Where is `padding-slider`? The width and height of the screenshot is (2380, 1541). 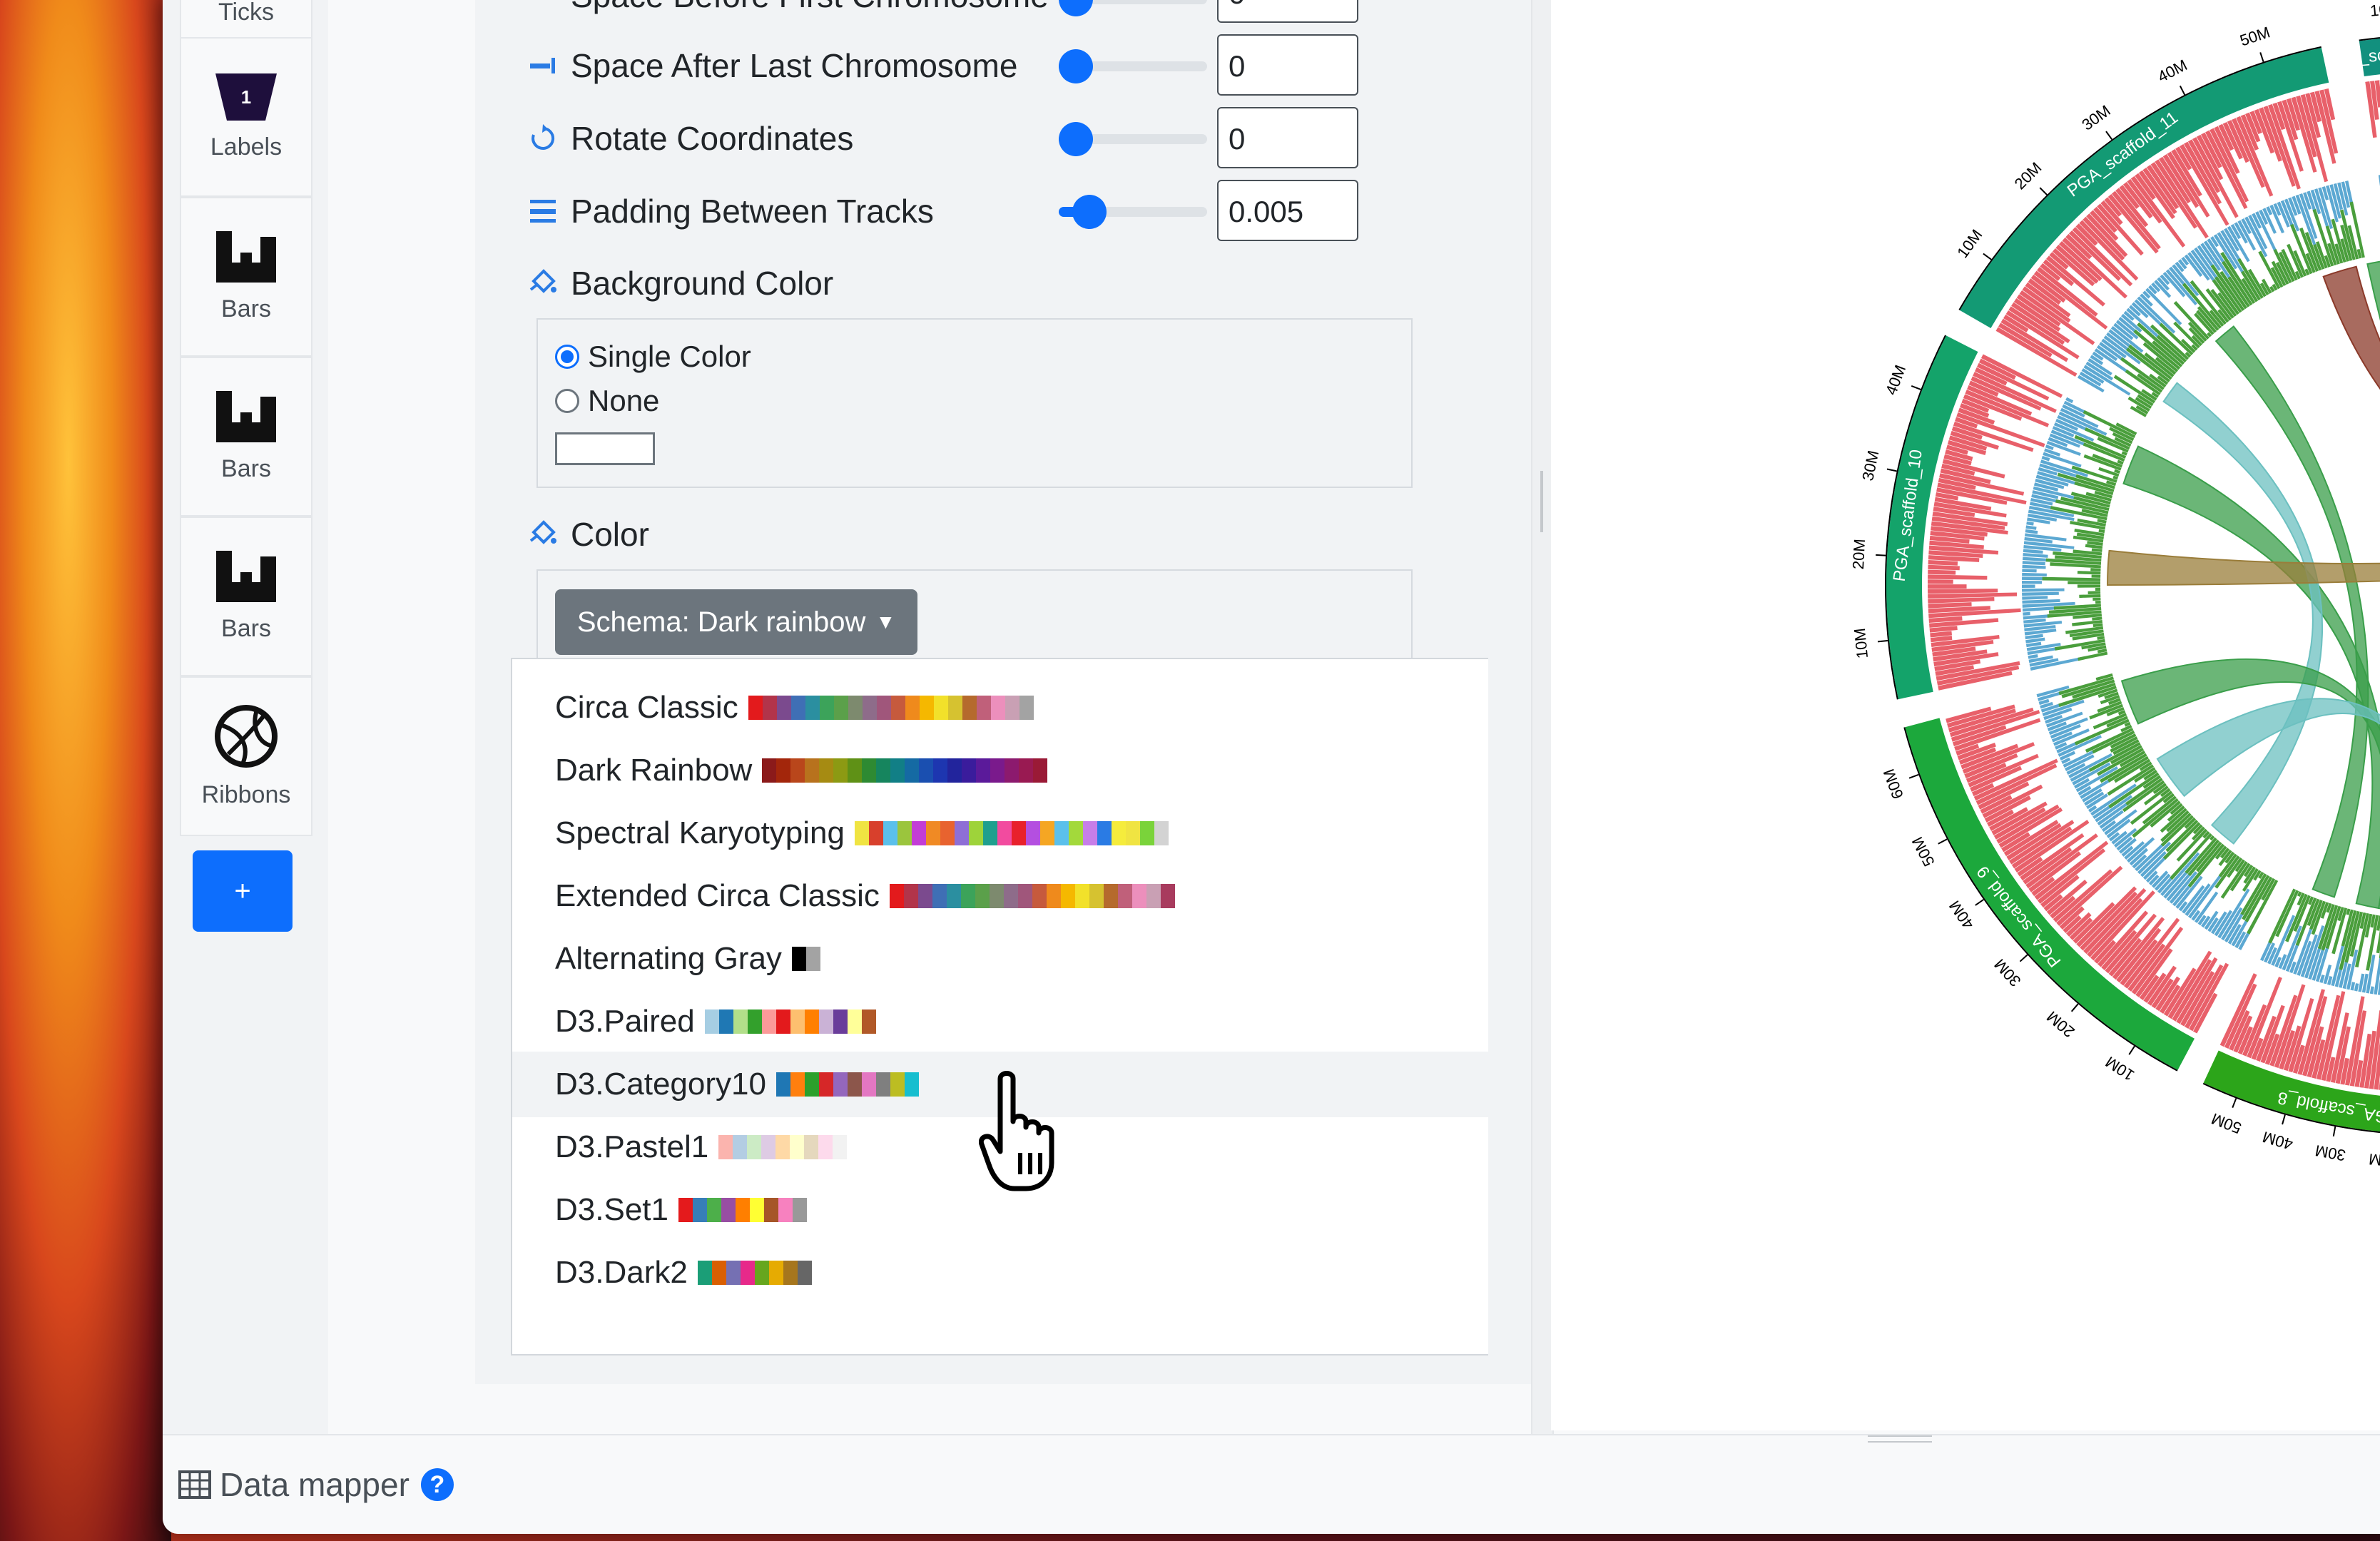 padding-slider is located at coordinates (1133, 212).